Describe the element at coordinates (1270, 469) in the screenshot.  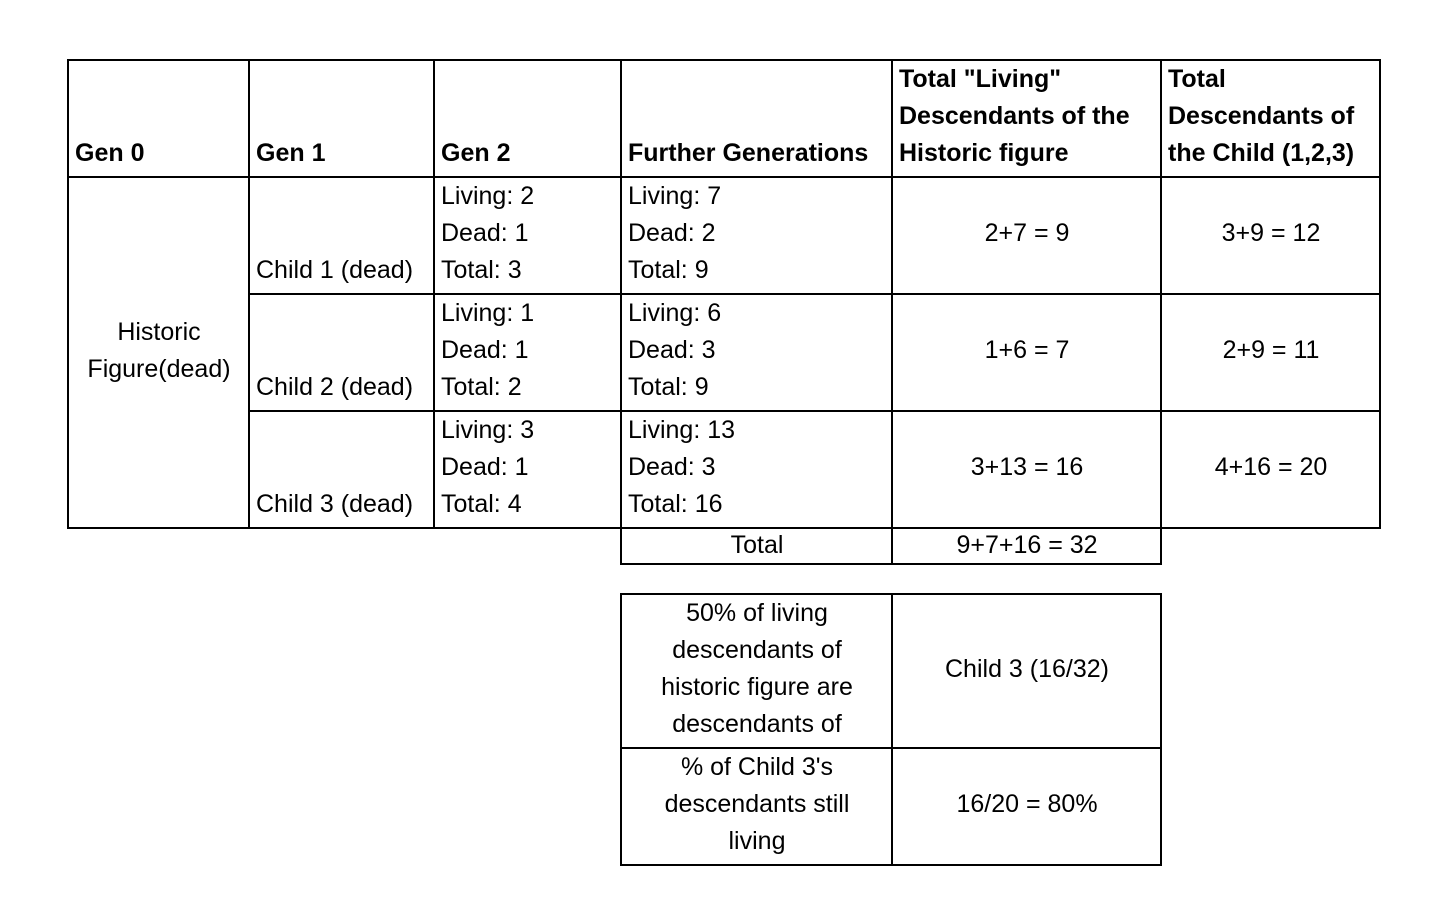
I see `cell-child-total-child3: 4+16 = 20` at that location.